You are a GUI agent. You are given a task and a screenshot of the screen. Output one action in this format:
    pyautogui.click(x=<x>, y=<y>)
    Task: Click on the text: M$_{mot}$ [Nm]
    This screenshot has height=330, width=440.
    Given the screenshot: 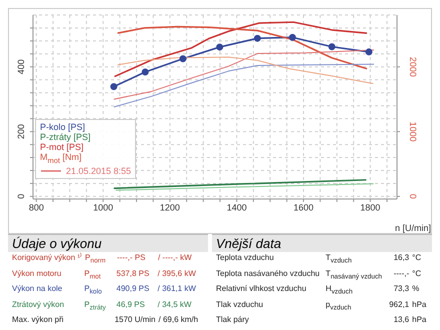 What is the action you would take?
    pyautogui.click(x=61, y=158)
    